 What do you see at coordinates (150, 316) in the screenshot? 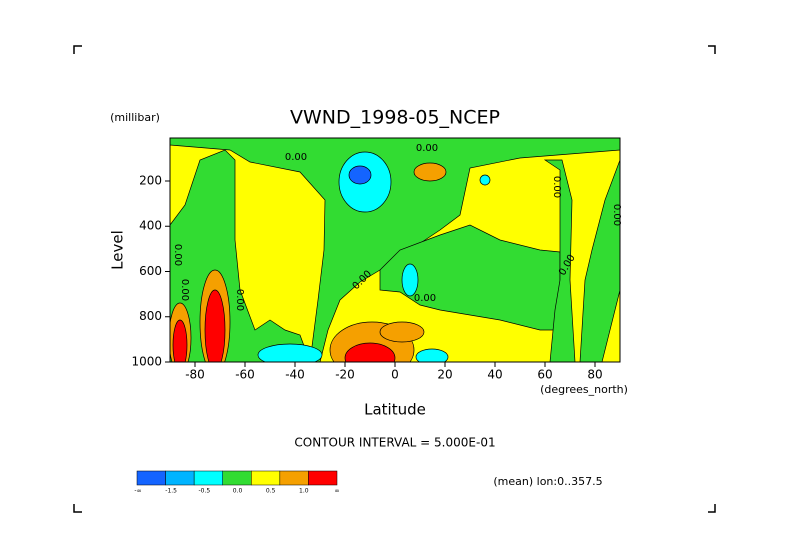
I see `y-tick-label: 800` at bounding box center [150, 316].